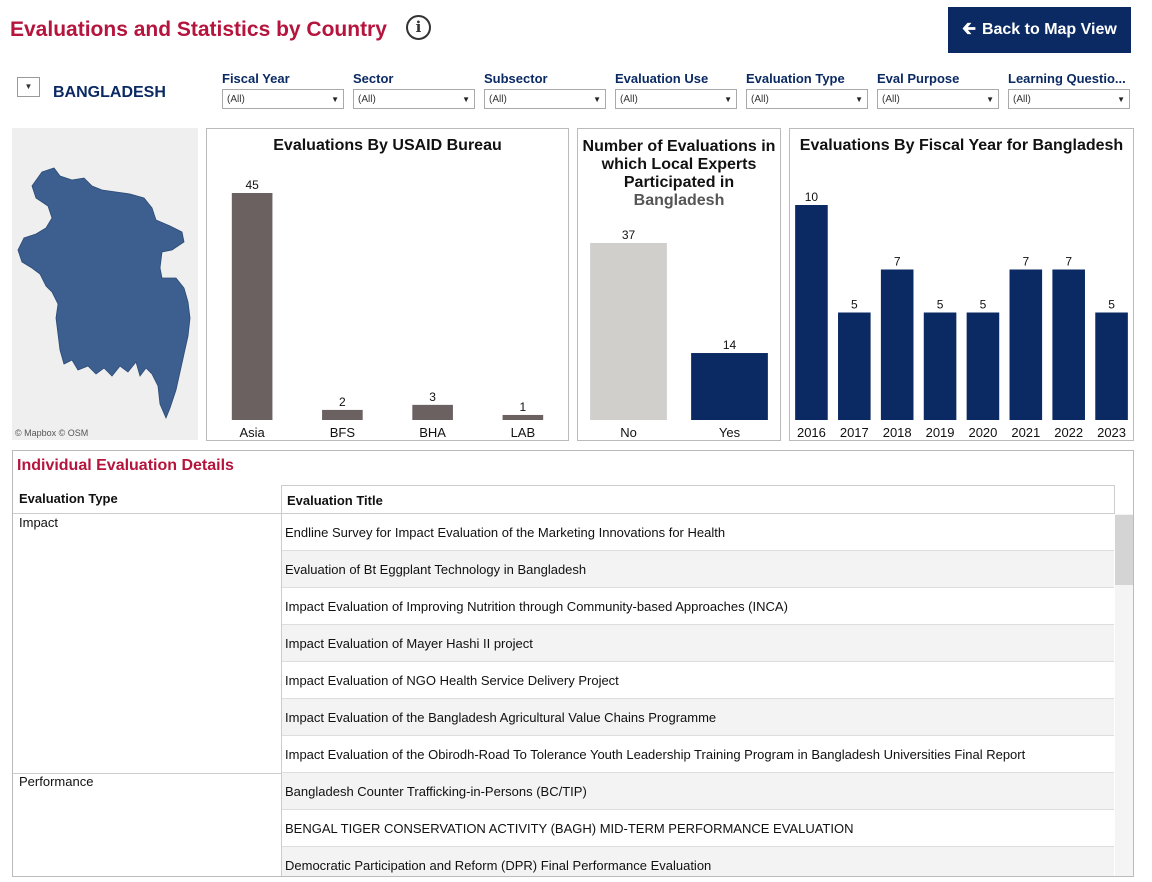 This screenshot has width=1152, height=882. I want to click on bar-yes, so click(729, 386).